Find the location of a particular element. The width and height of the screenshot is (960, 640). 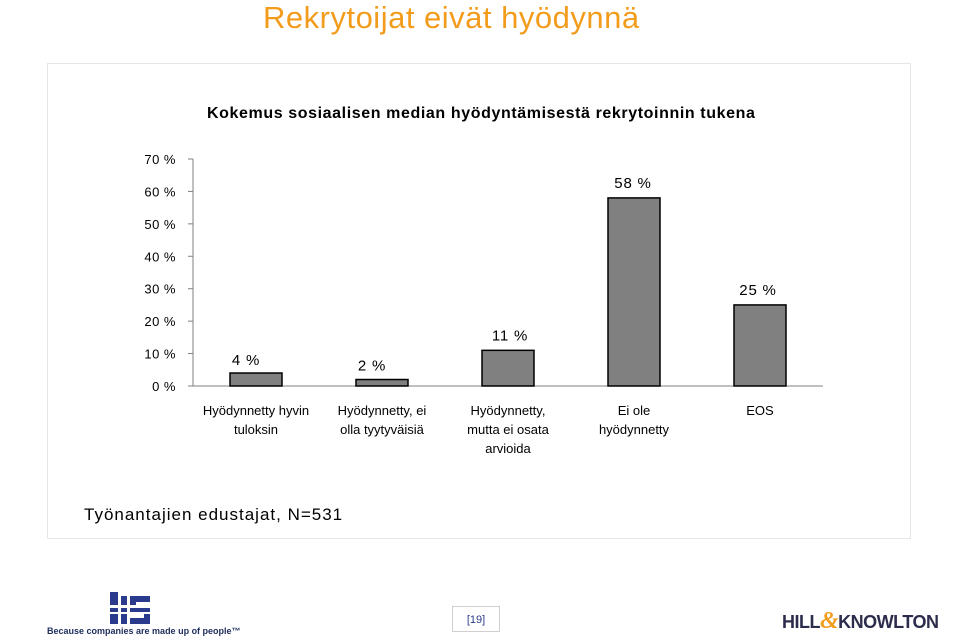

data-label: 2 % is located at coordinates (372, 366).